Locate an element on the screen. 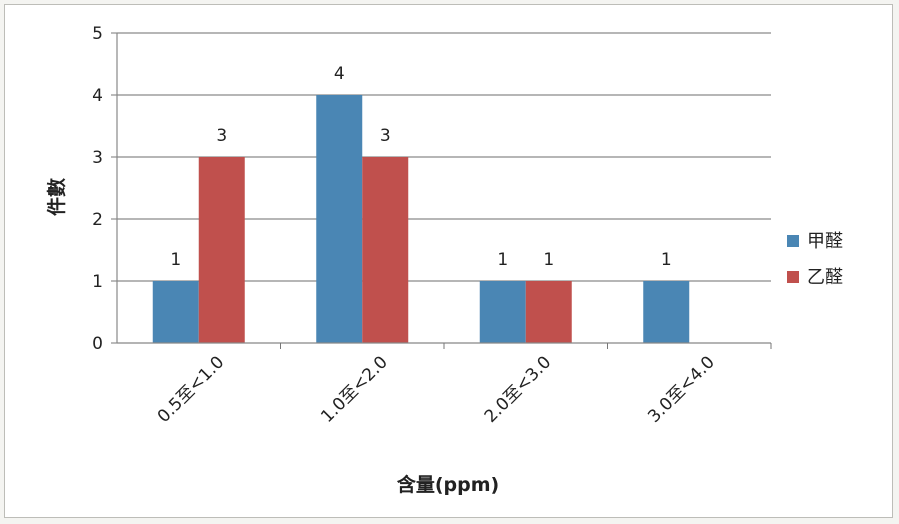 This screenshot has height=524, width=899. x-axis-title: 含量(ppm) is located at coordinates (448, 484).